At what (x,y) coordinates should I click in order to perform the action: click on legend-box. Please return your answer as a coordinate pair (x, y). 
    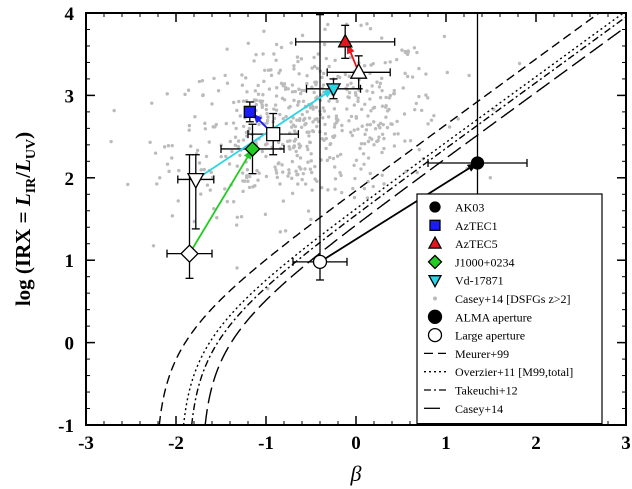
    Looking at the image, I should click on (509, 309).